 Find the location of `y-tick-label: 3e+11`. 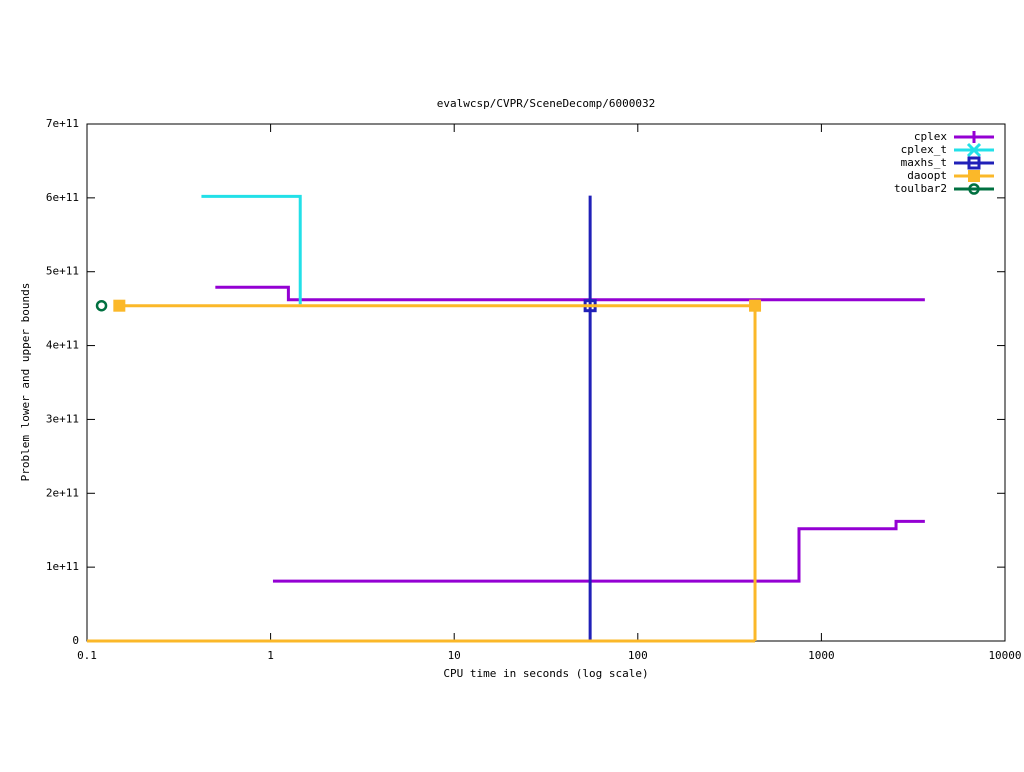

y-tick-label: 3e+11 is located at coordinates (62, 418).